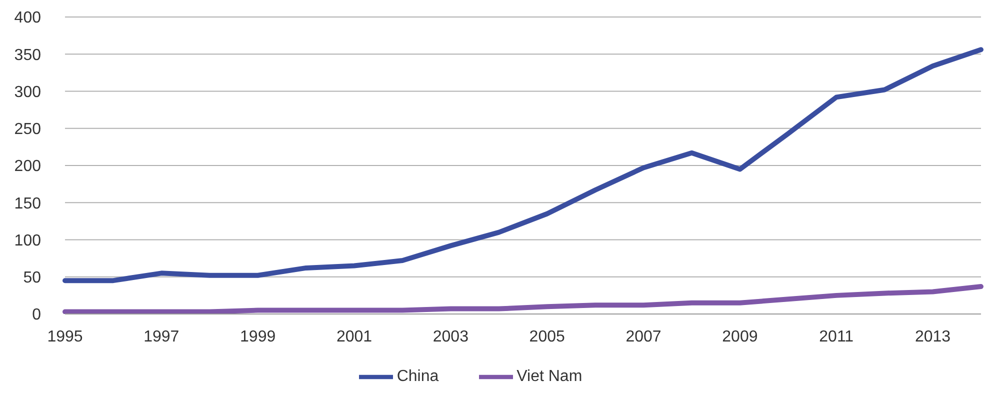 The image size is (993, 402). What do you see at coordinates (28, 129) in the screenshot?
I see `y-tick-label: 250` at bounding box center [28, 129].